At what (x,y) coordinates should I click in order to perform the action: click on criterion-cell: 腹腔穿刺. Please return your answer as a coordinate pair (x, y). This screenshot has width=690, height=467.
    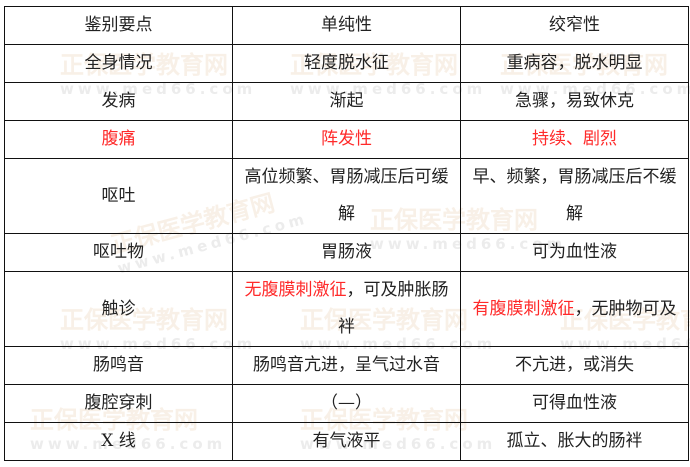
    Looking at the image, I should click on (118, 403).